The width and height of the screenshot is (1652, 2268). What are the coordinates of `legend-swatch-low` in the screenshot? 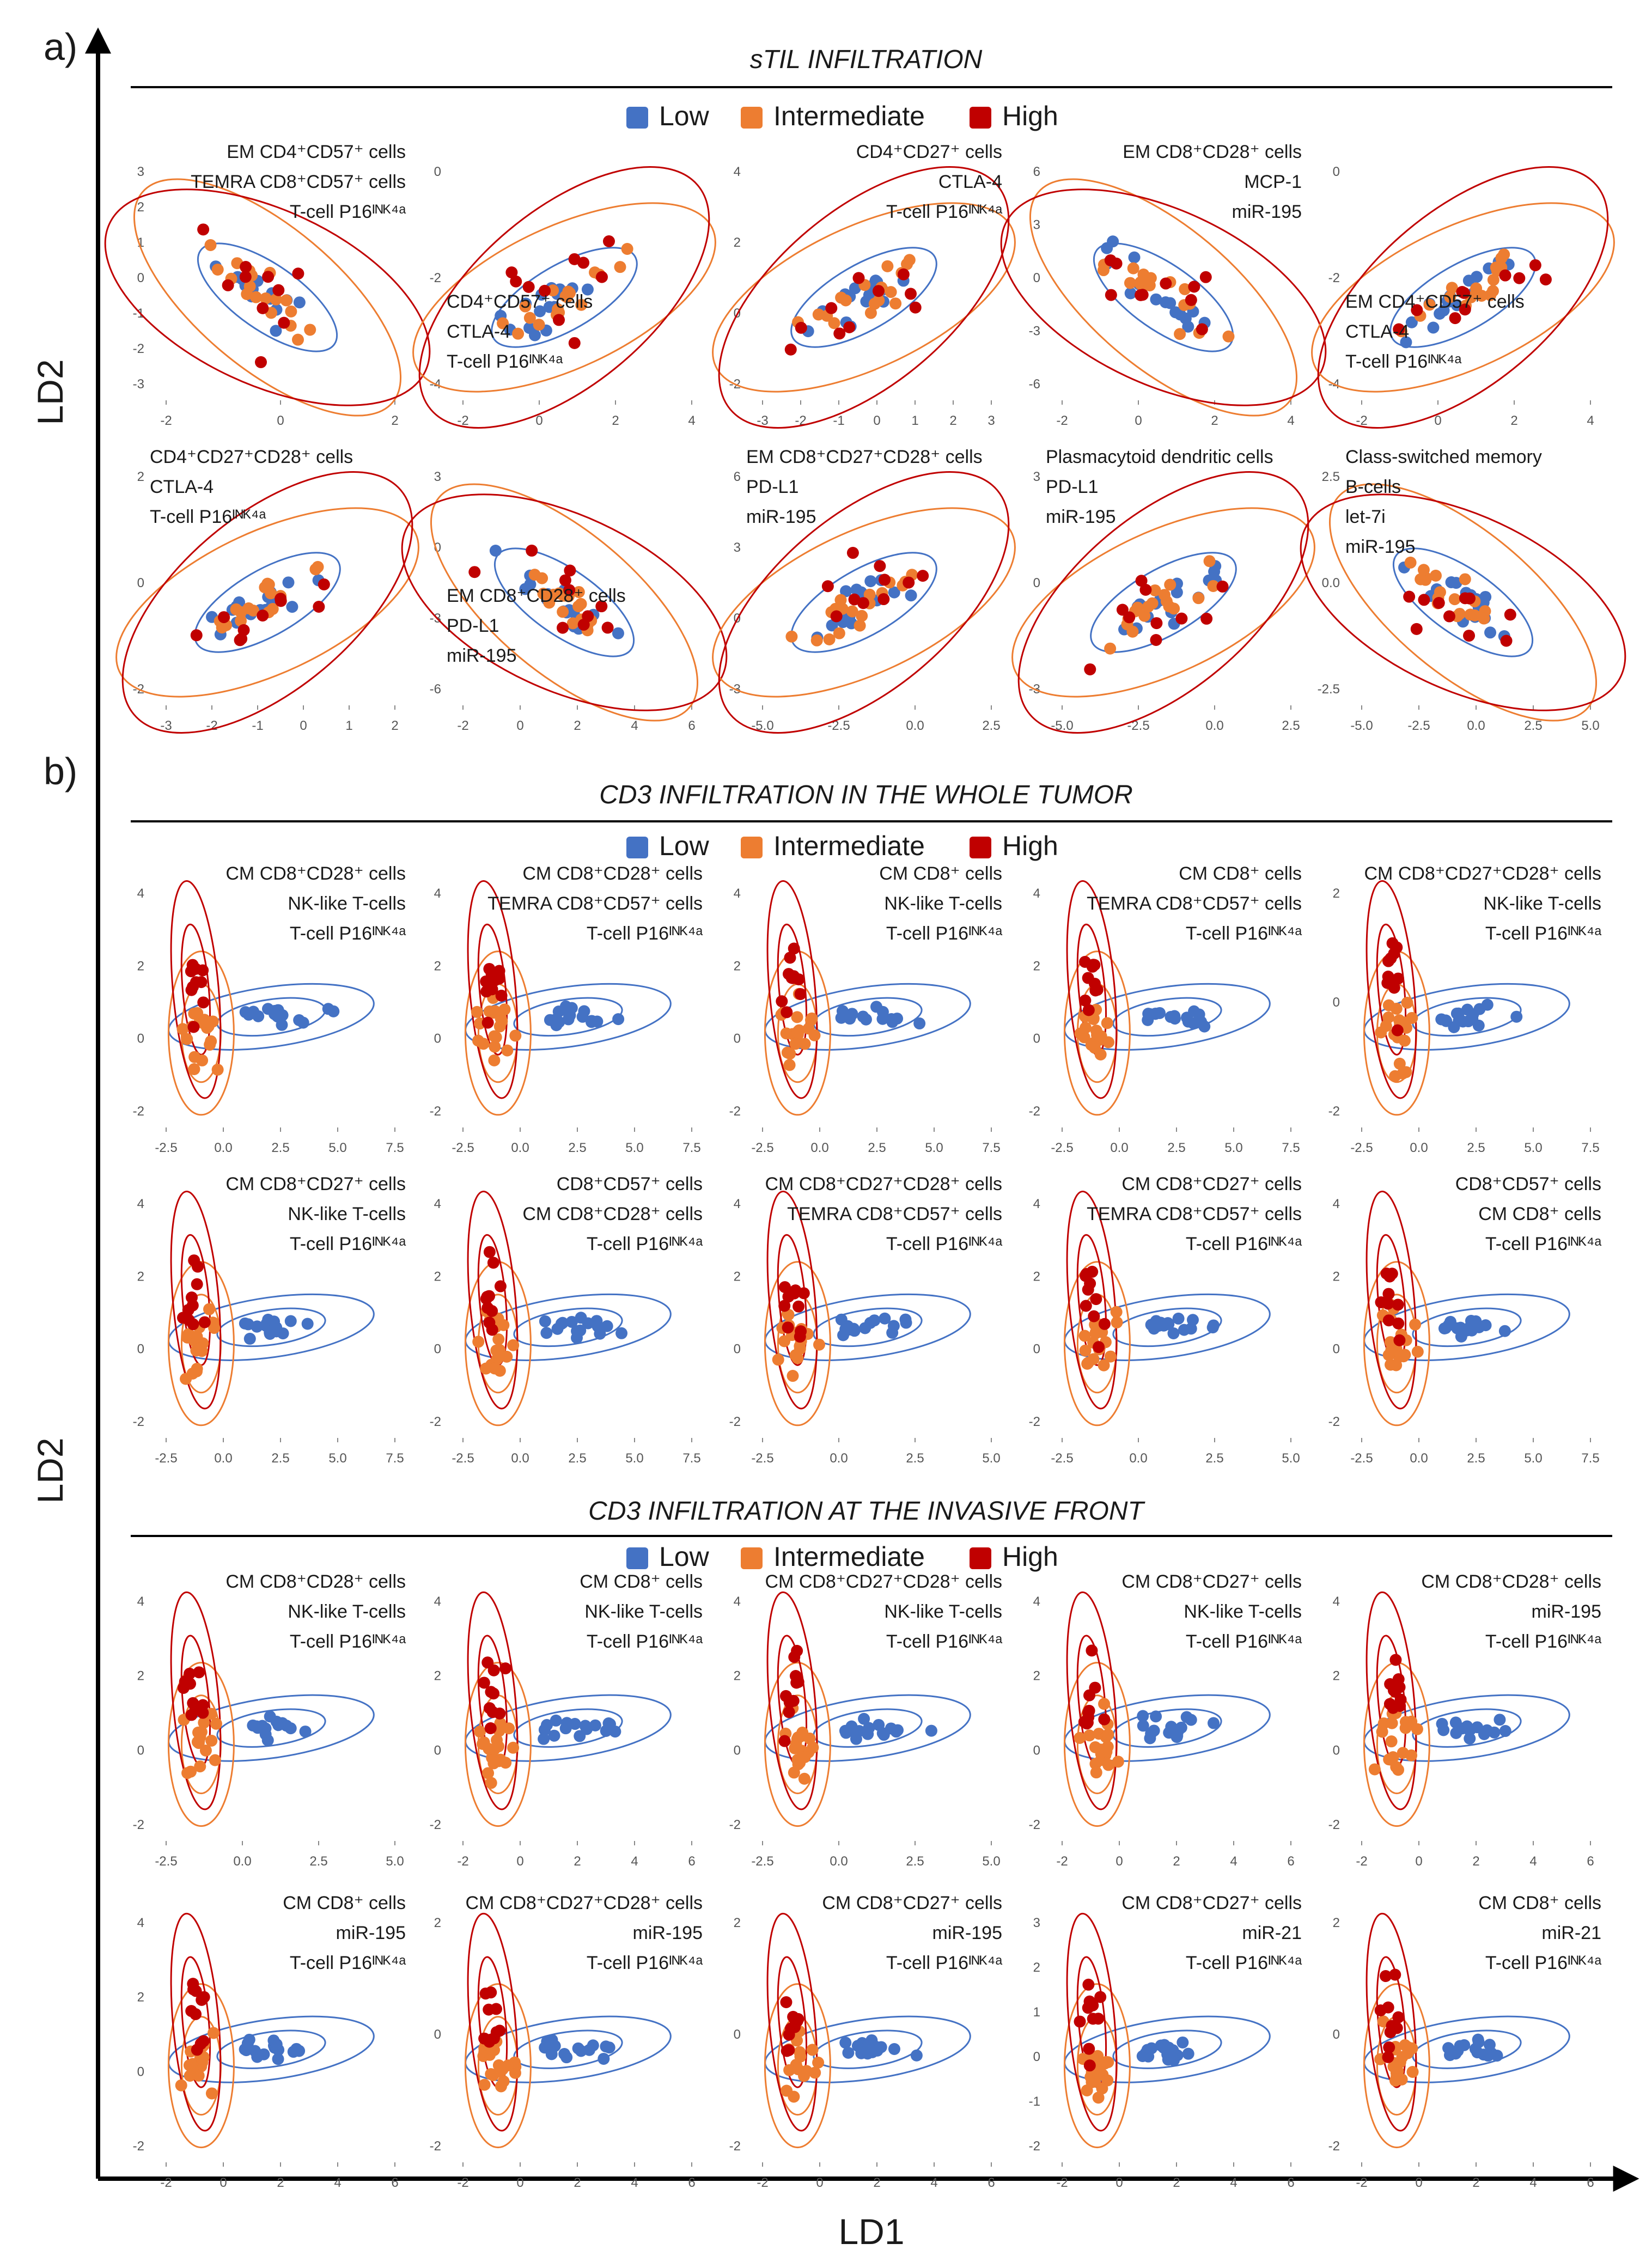 It's located at (637, 118).